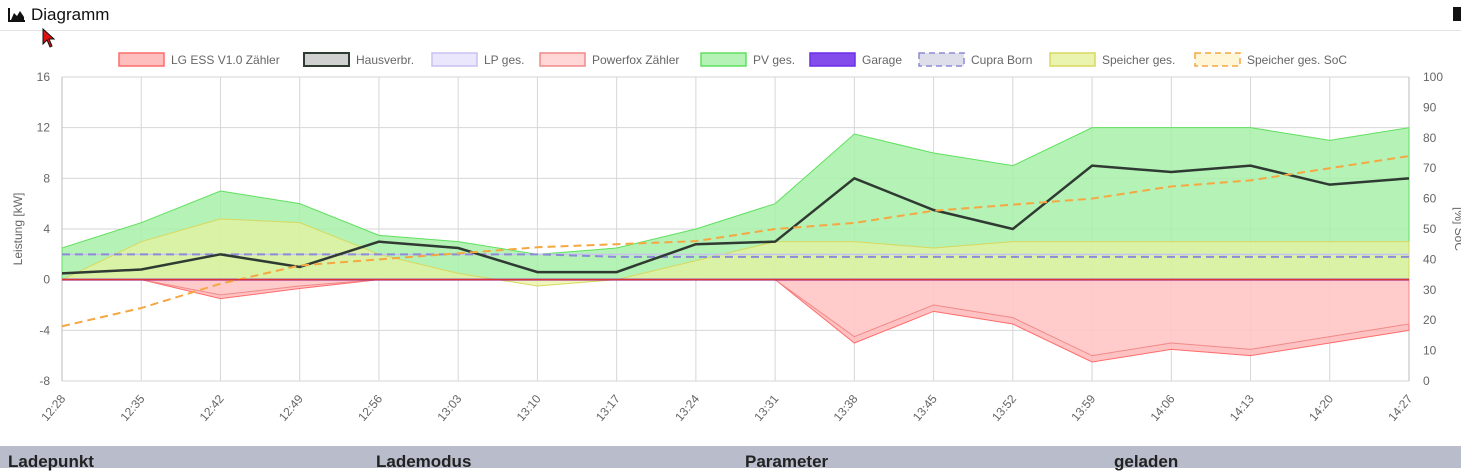 This screenshot has height=472, width=1461. I want to click on area-chart-icon, so click(16, 15).